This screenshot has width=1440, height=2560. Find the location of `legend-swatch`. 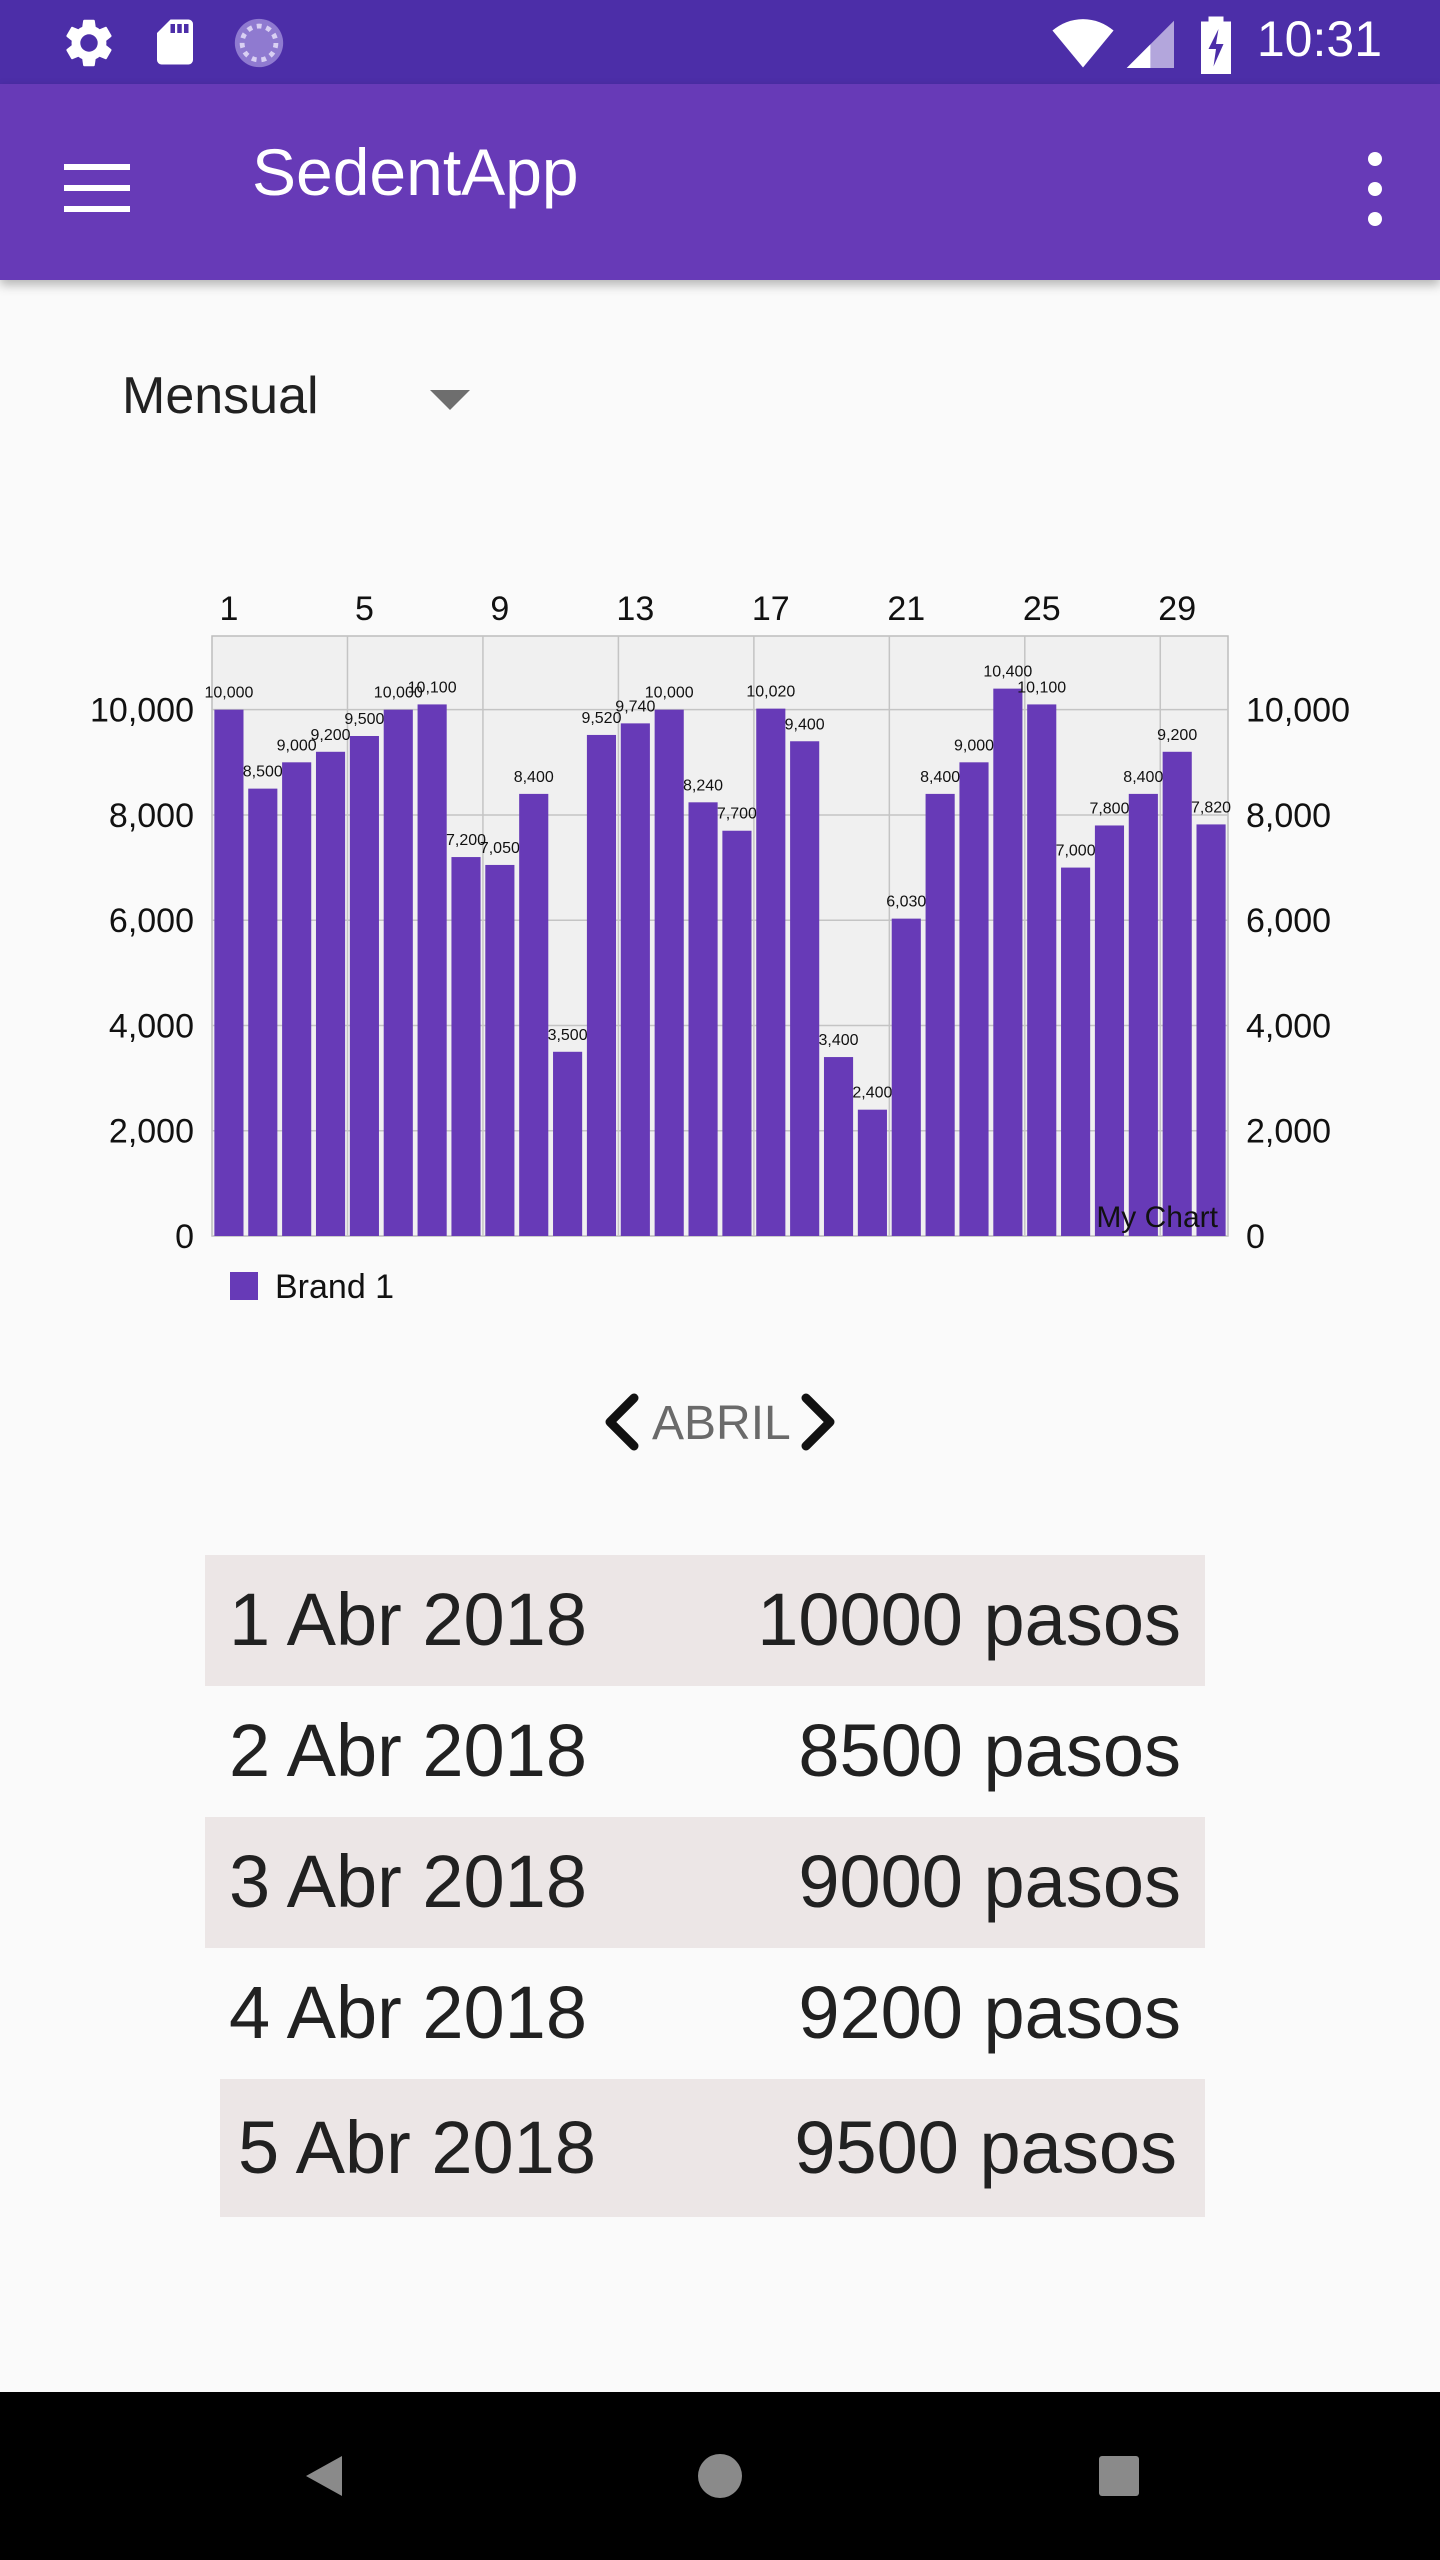

legend-swatch is located at coordinates (244, 1286).